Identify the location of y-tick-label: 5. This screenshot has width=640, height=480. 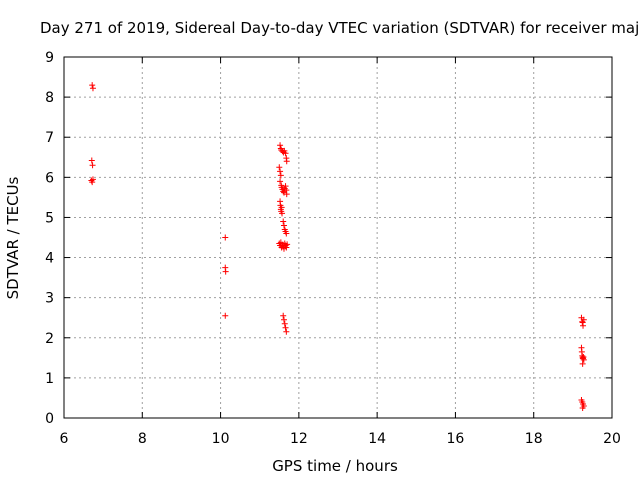
(49, 218).